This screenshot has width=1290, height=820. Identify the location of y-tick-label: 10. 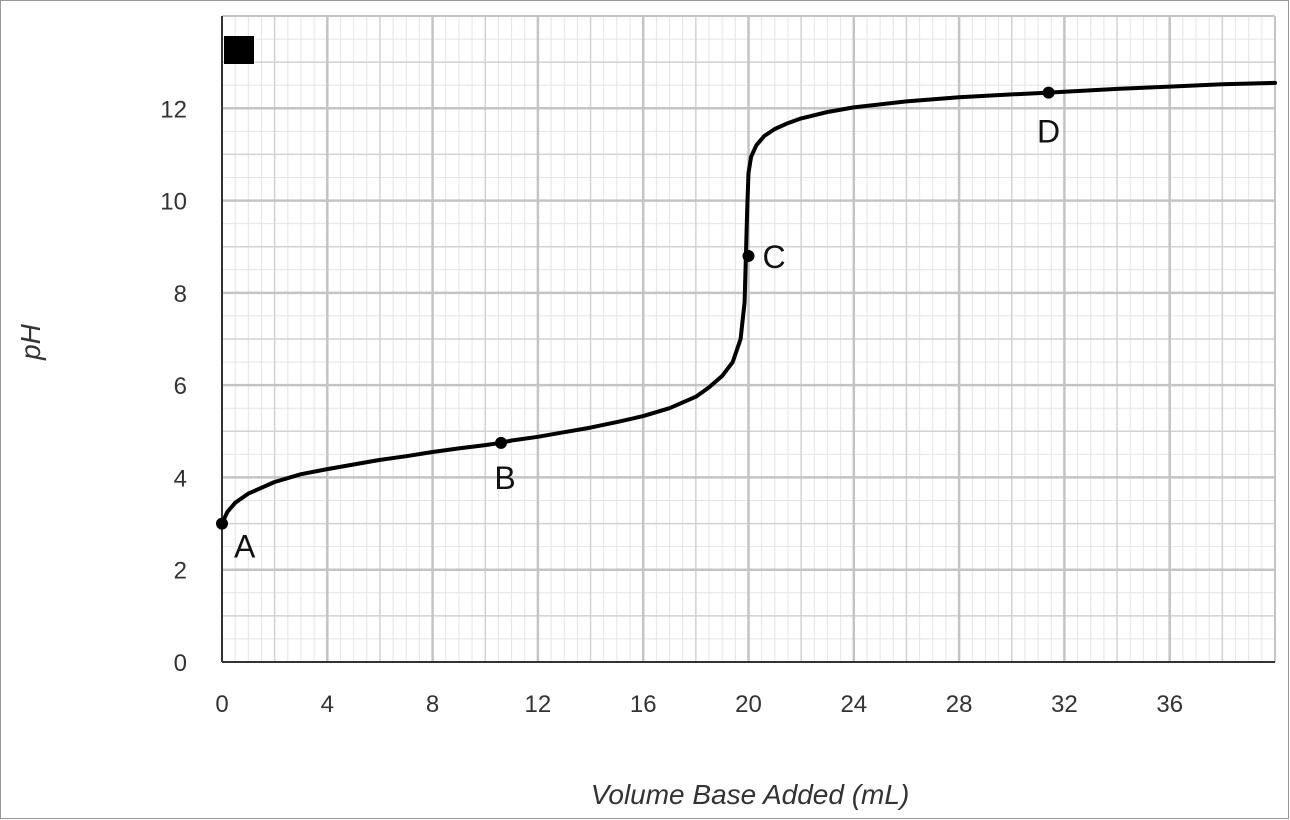
(173, 202).